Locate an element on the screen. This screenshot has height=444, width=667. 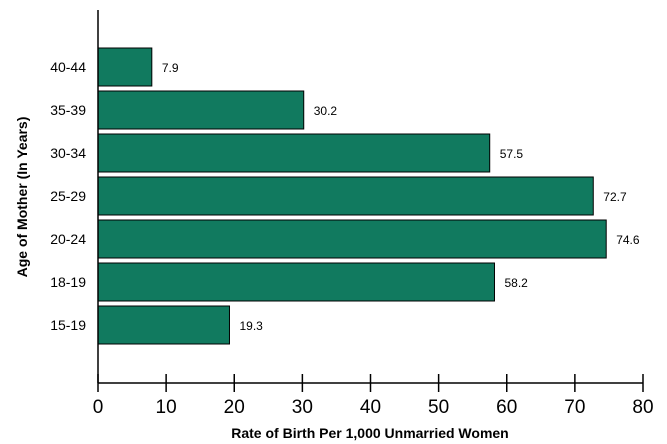
category-label-15-19: 15-19 is located at coordinates (68, 325).